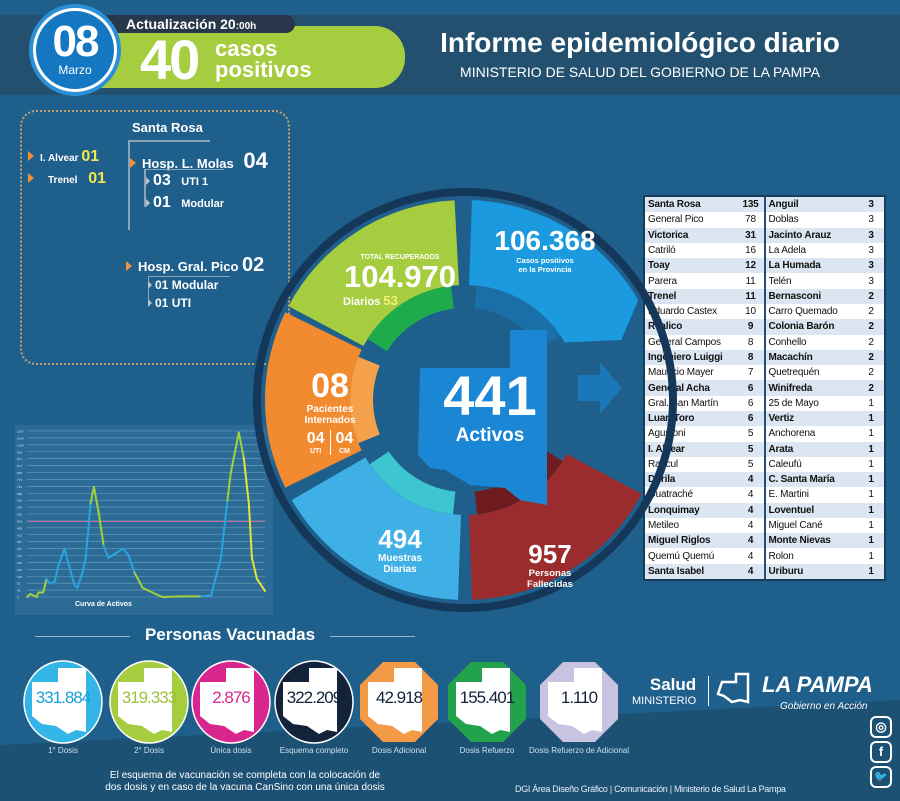  What do you see at coordinates (704, 525) in the screenshot?
I see `table-row: Metileo 4` at bounding box center [704, 525].